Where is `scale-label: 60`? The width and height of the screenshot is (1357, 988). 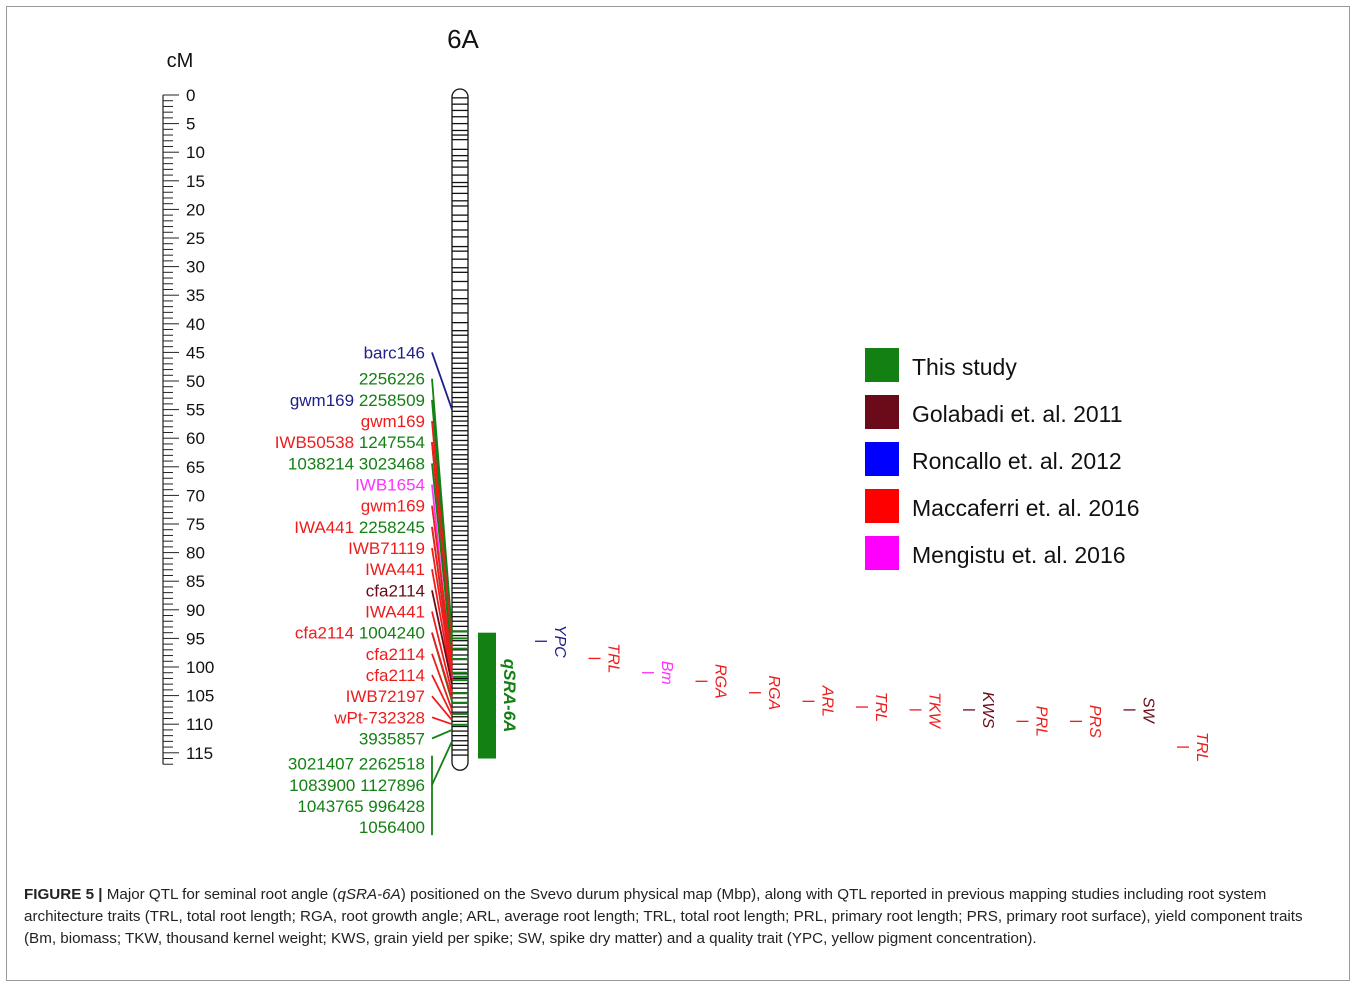
scale-label: 60 is located at coordinates (195, 438).